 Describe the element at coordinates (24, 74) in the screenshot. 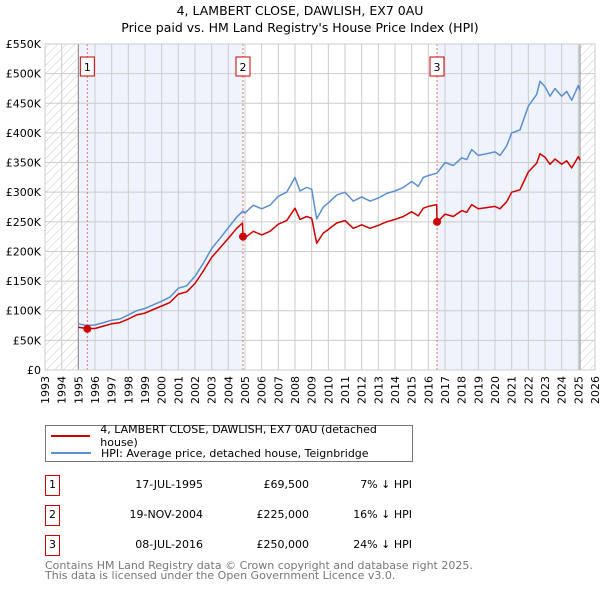

I see `y-tick-label: £500K` at that location.